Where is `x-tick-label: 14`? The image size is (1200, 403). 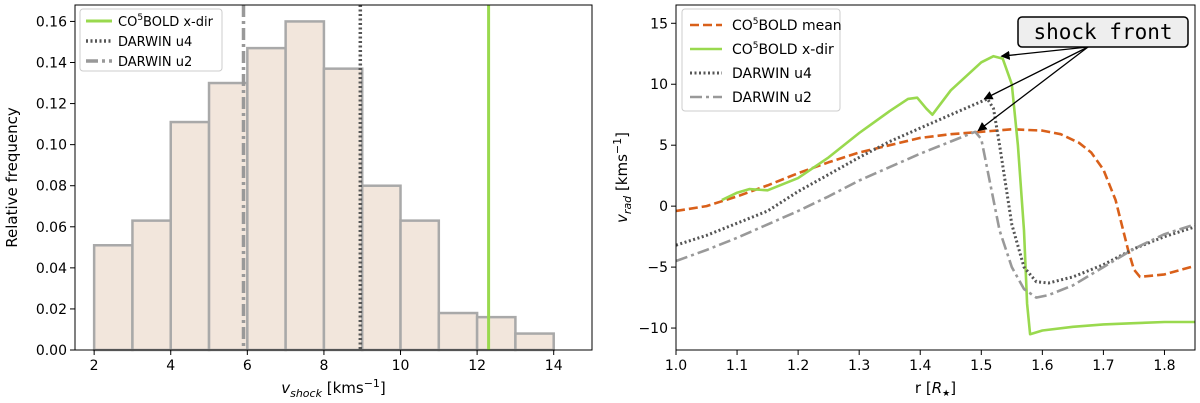
x-tick-label: 14 is located at coordinates (554, 366).